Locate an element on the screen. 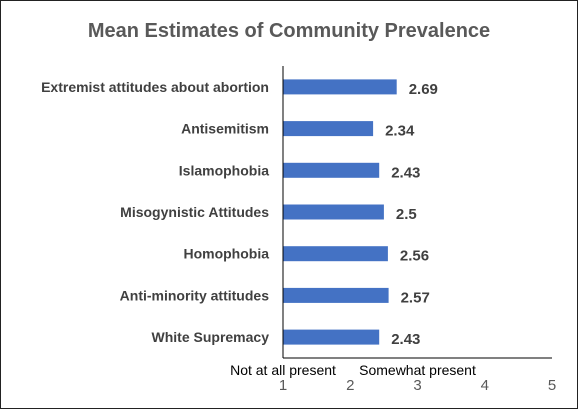  value-label: 2.57 is located at coordinates (415, 297).